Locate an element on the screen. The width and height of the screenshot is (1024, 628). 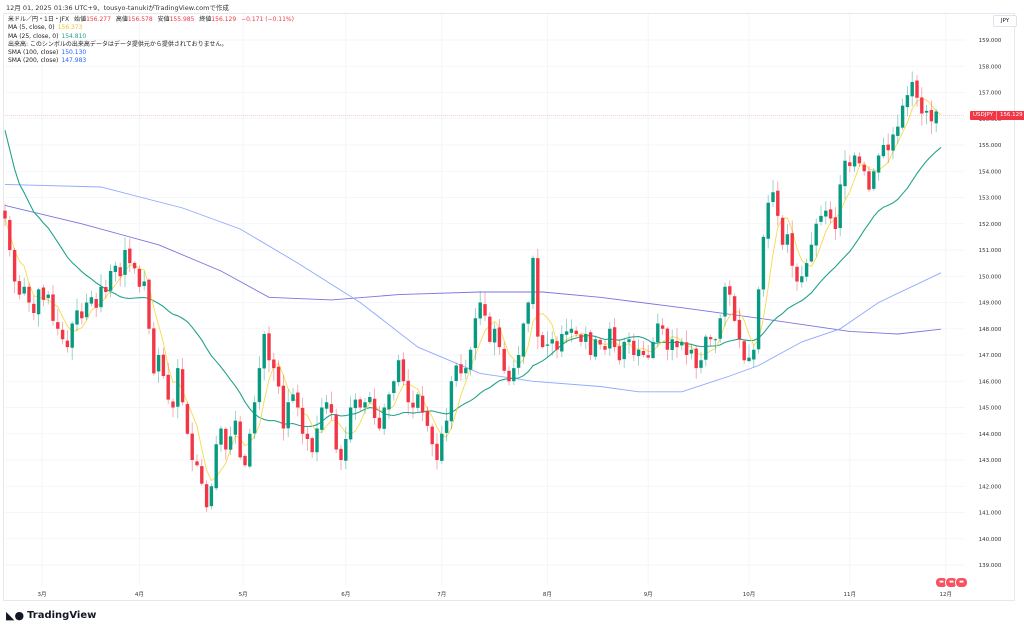
tradingview-logo: ◣● TradingView is located at coordinates (51, 615).